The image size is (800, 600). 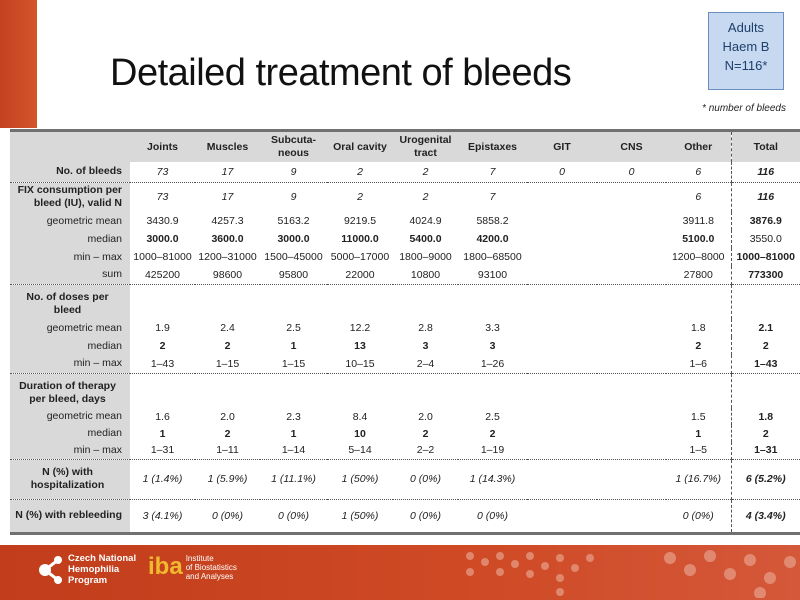 I want to click on table-cell: 4200.0, so click(x=492, y=239).